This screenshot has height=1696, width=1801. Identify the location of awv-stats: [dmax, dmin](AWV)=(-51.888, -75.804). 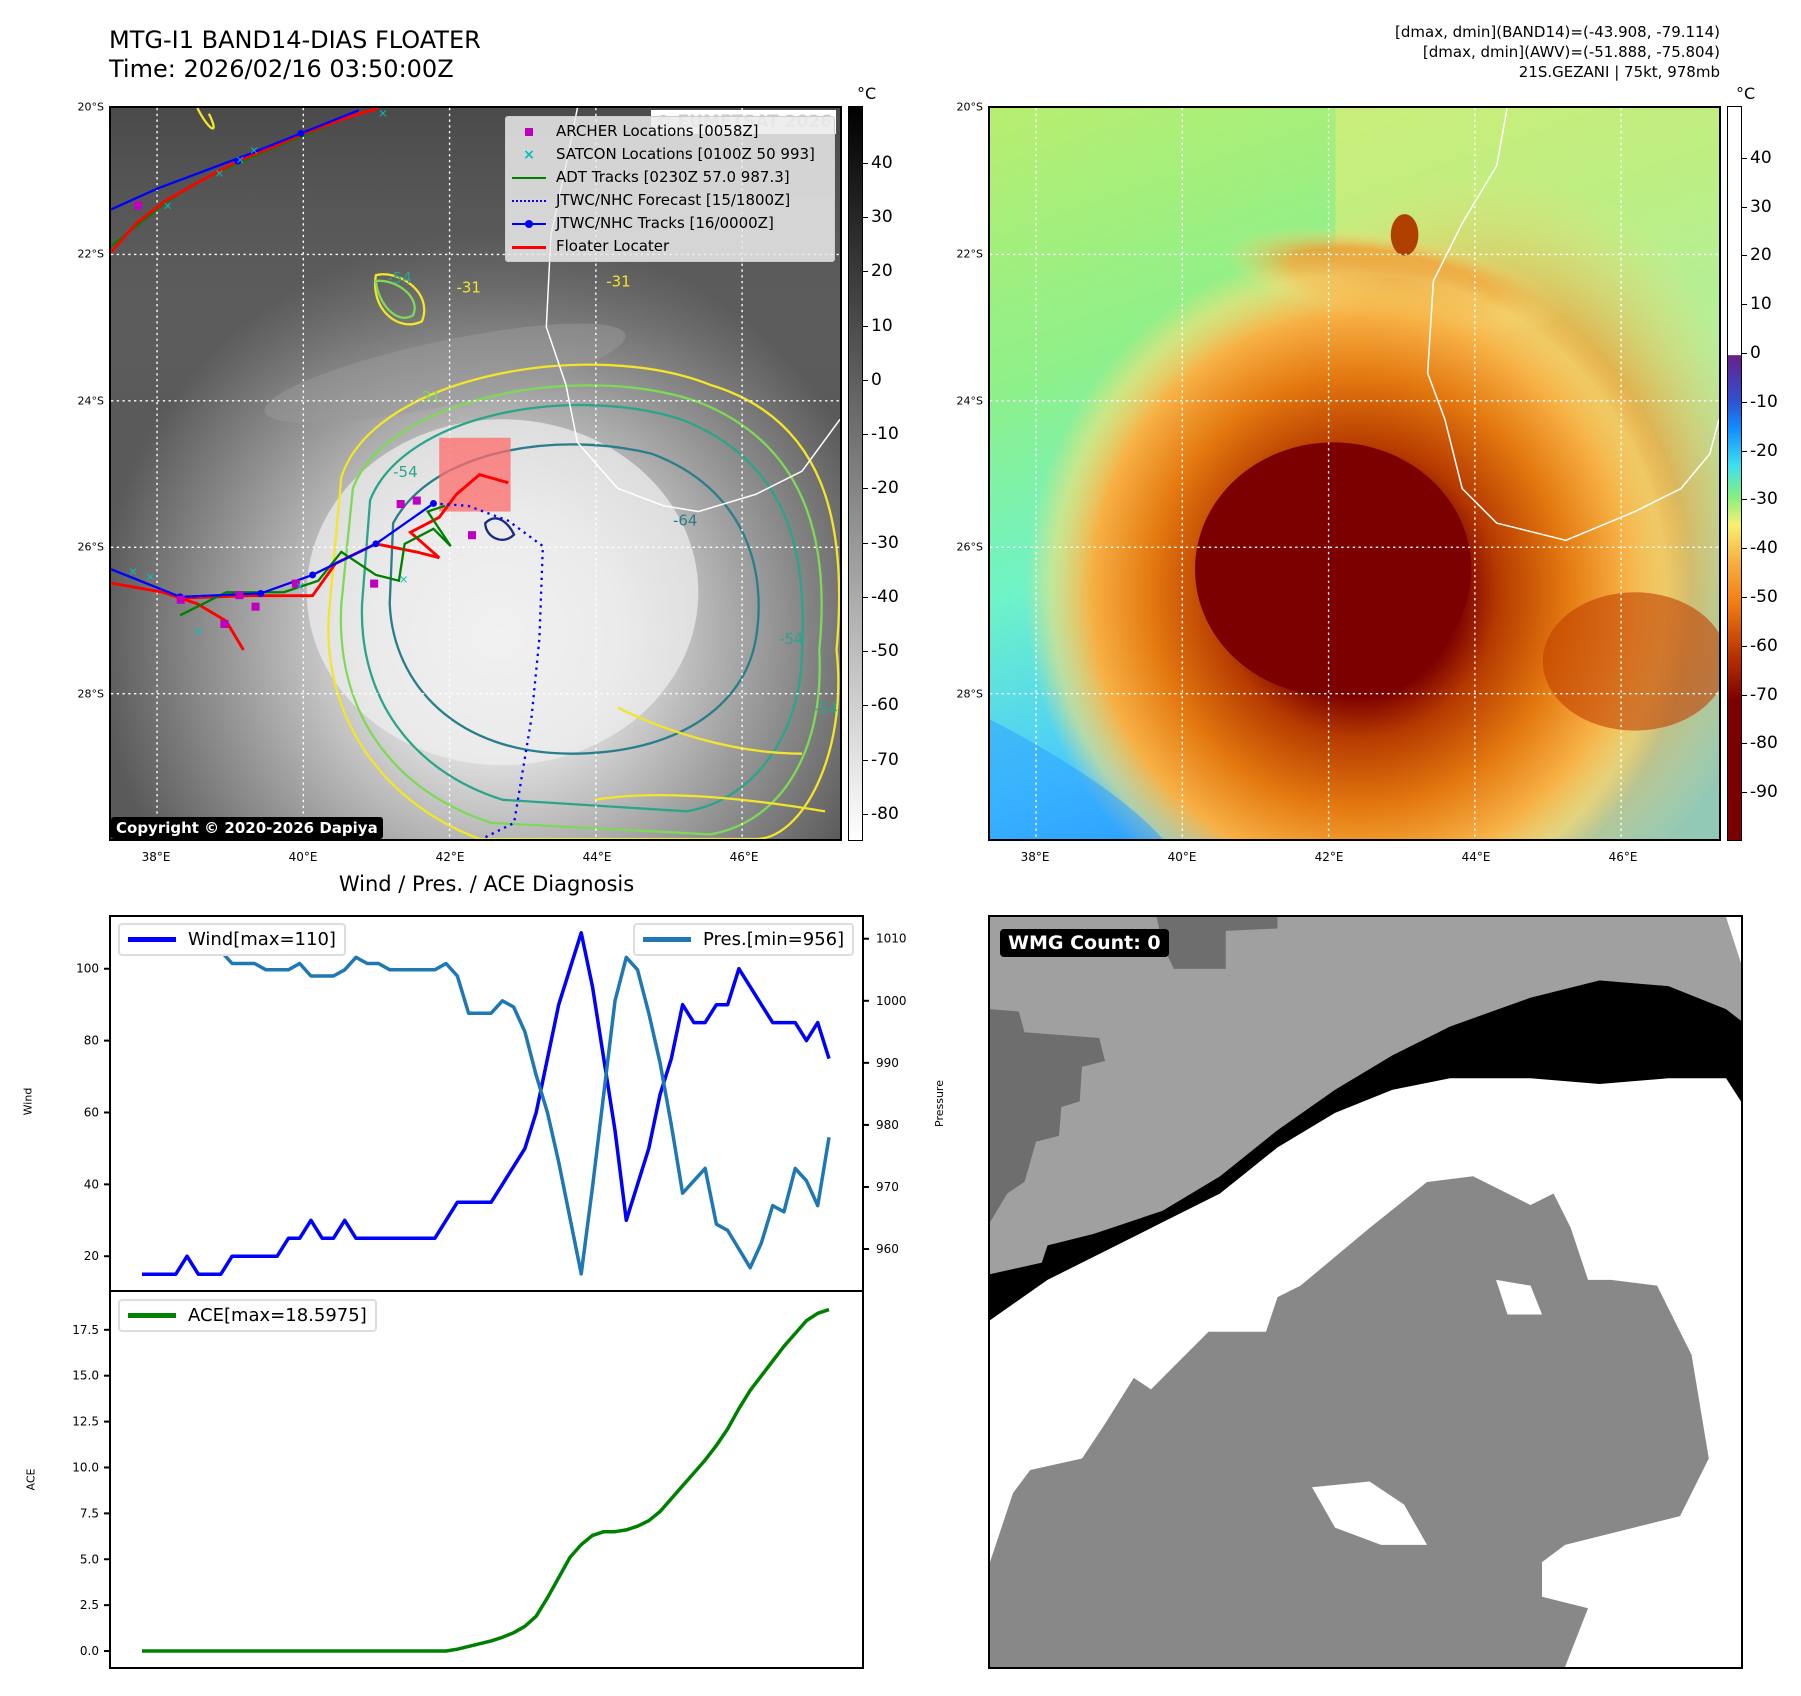
(1571, 52).